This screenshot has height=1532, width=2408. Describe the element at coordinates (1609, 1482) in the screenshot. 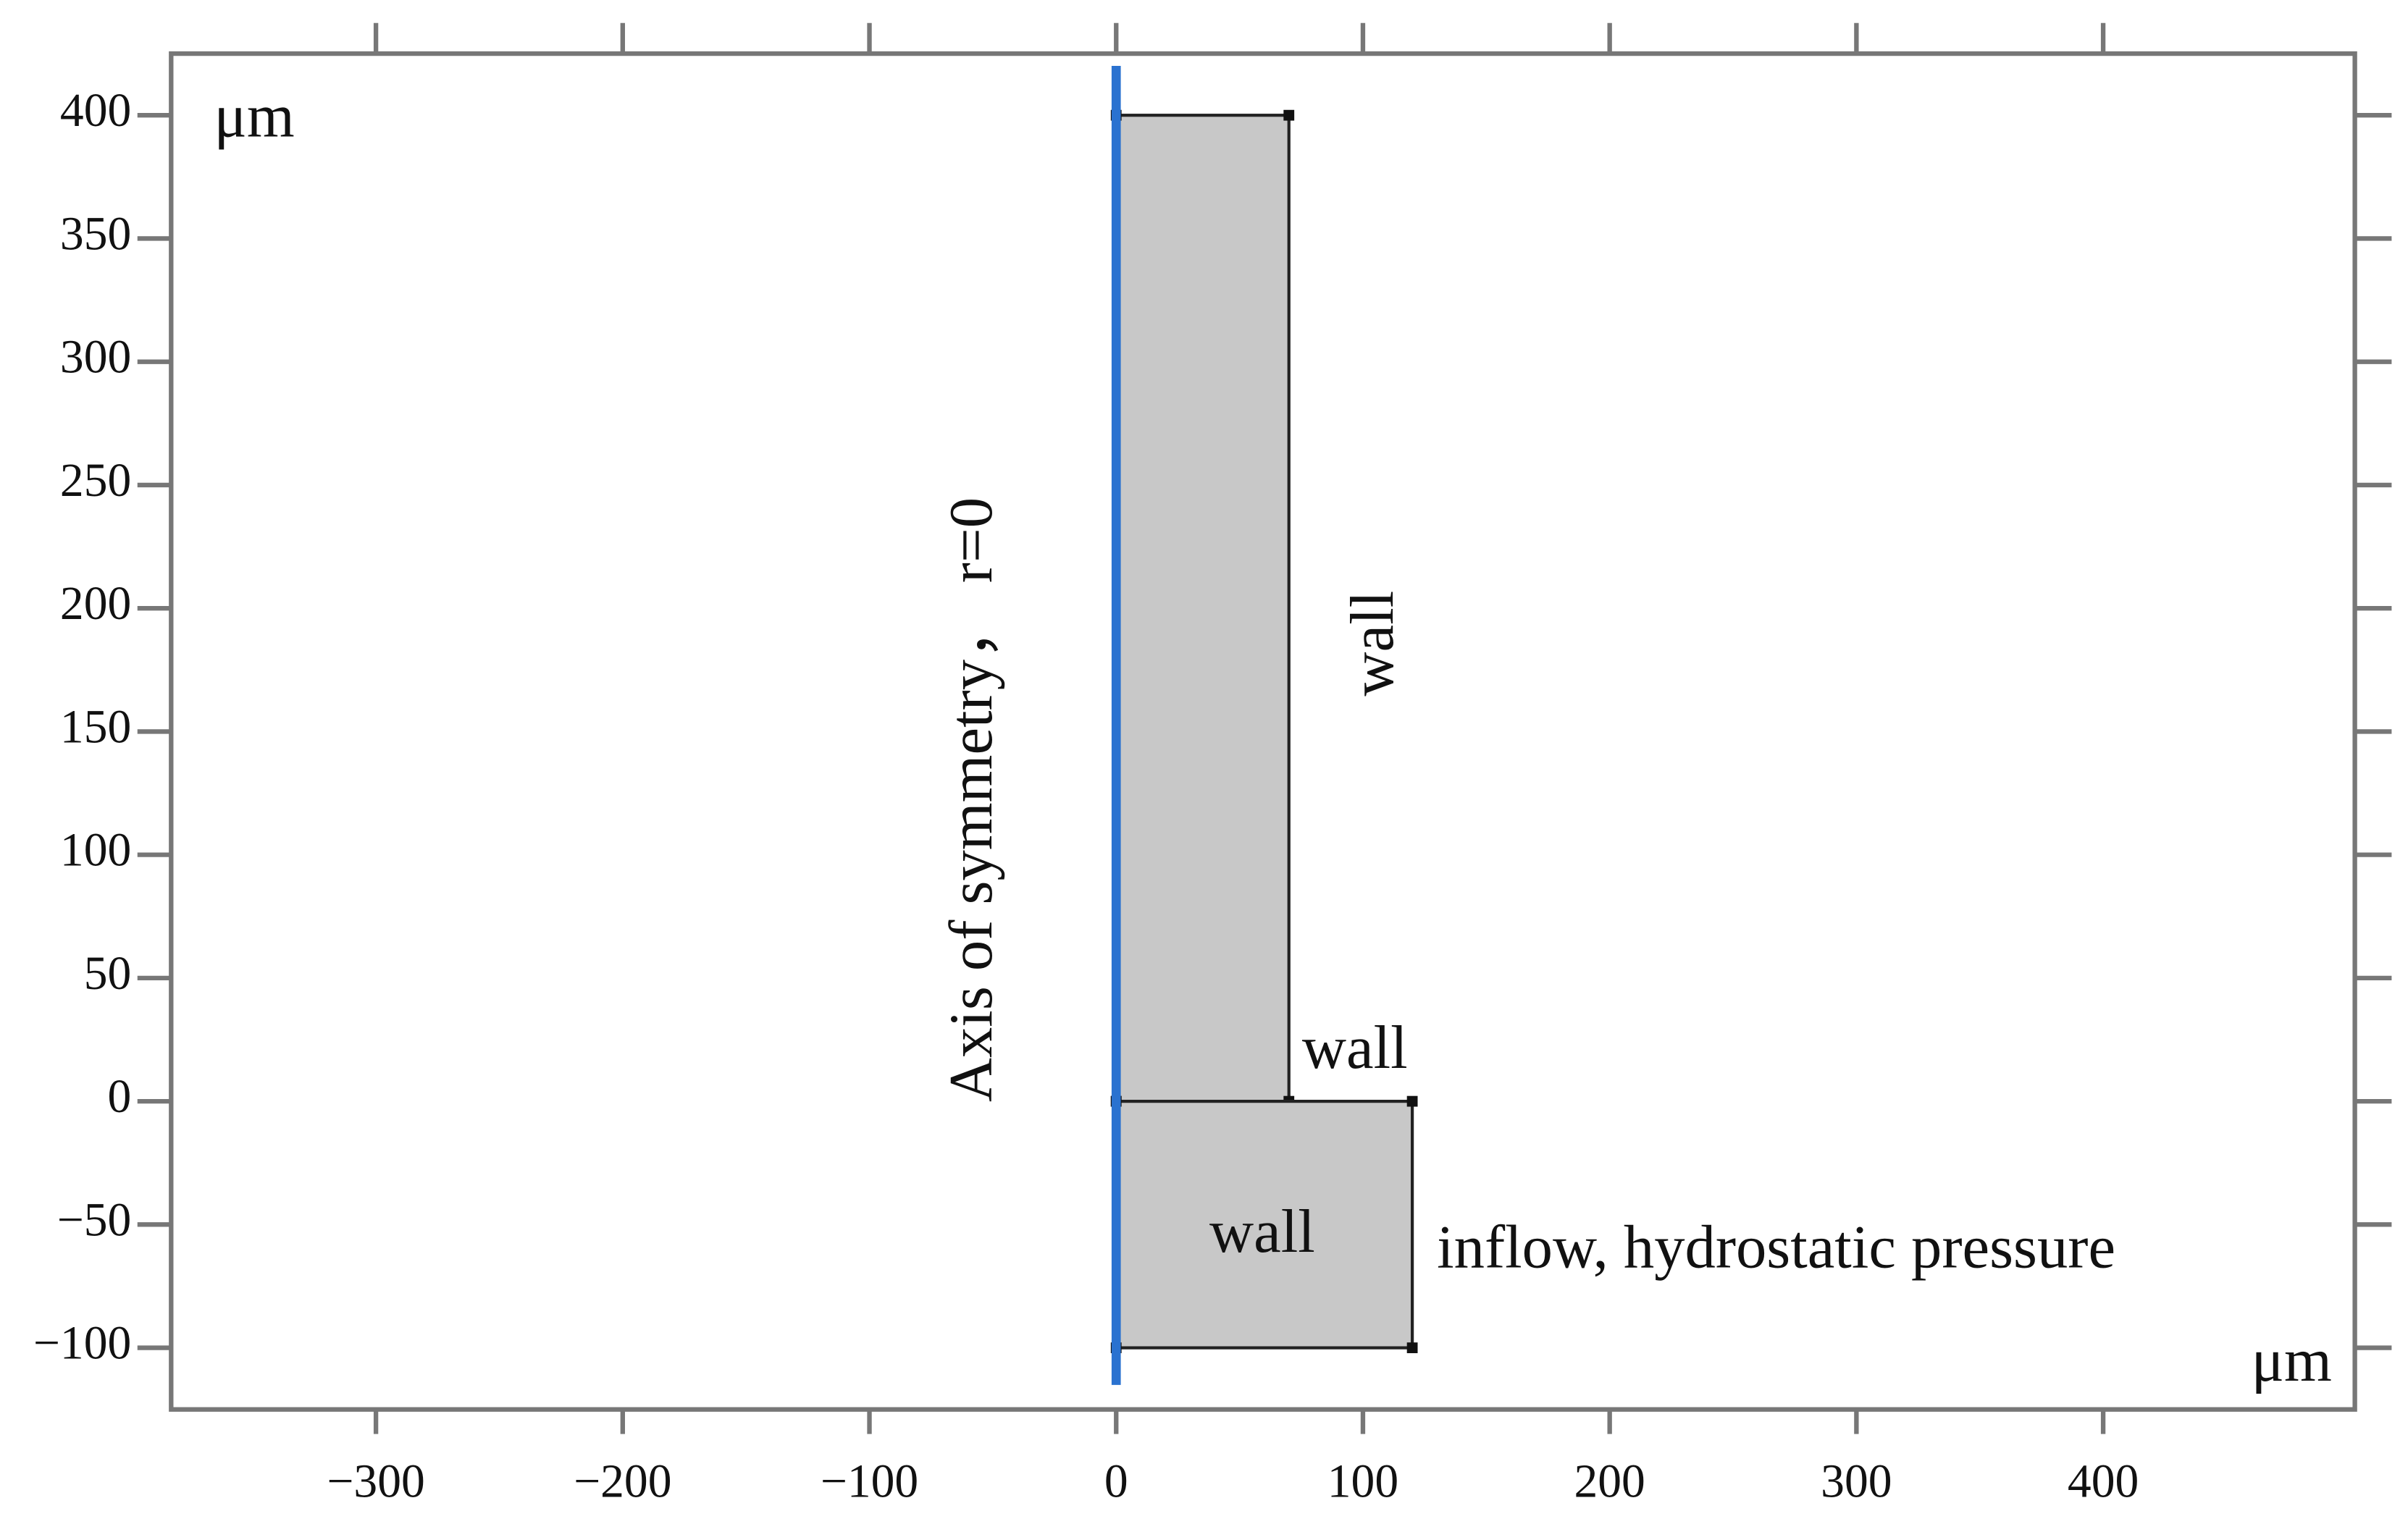

I see `x-tick-label: 200` at that location.